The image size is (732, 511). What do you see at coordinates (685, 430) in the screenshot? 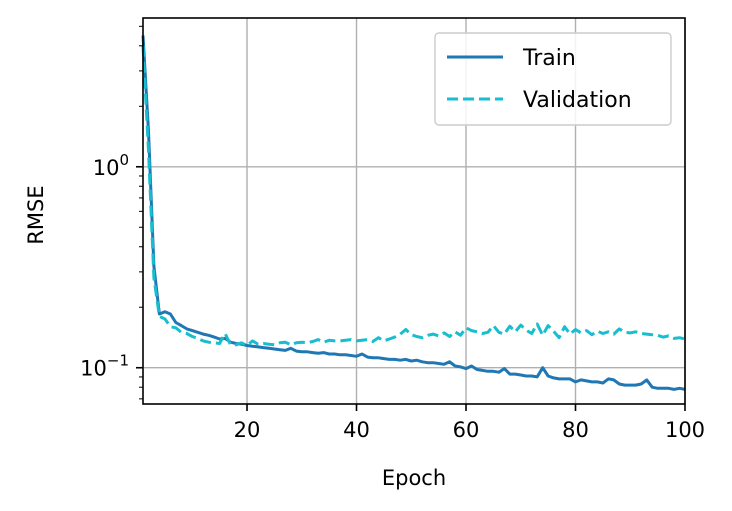
I see `x-tick-label: 100` at bounding box center [685, 430].